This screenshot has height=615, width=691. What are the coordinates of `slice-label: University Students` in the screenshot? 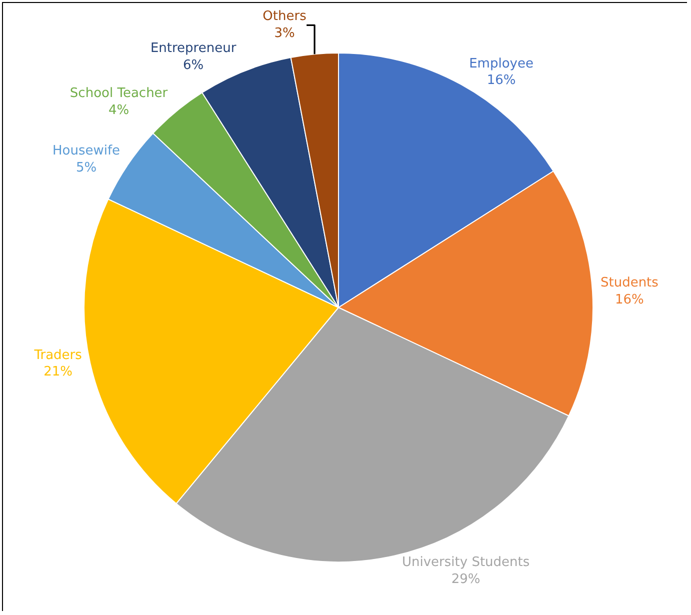 It's located at (466, 562).